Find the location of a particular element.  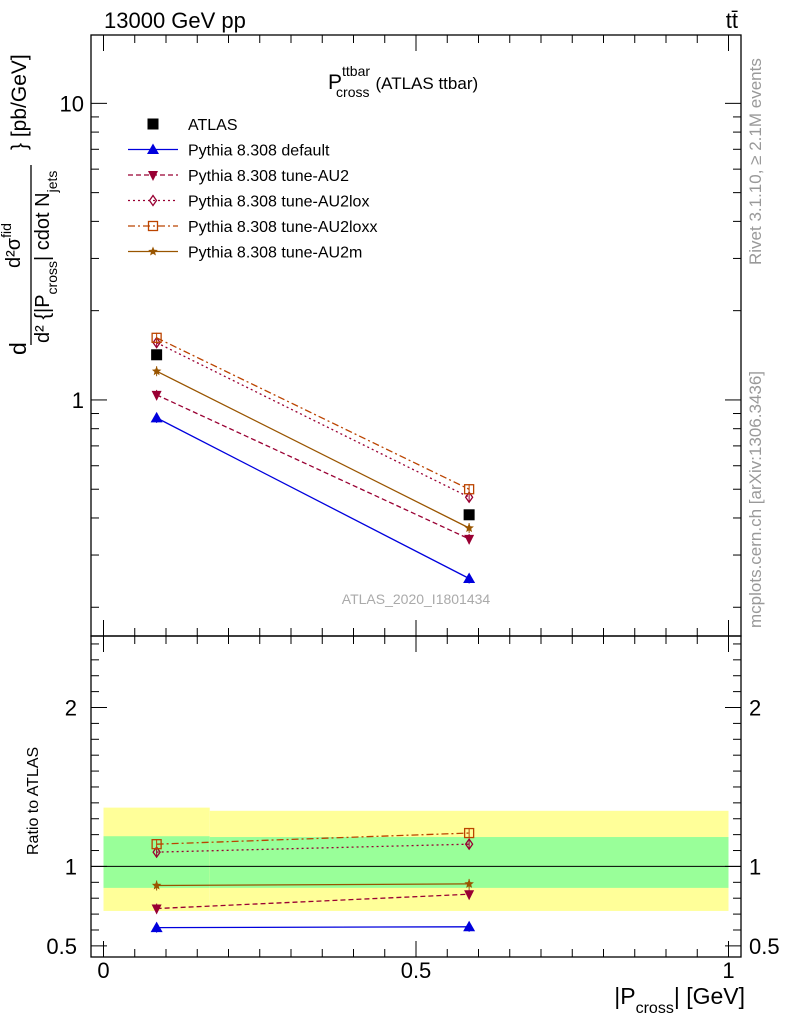

legend-label: Pythia 8.308 tune-AU2 is located at coordinates (268, 176).